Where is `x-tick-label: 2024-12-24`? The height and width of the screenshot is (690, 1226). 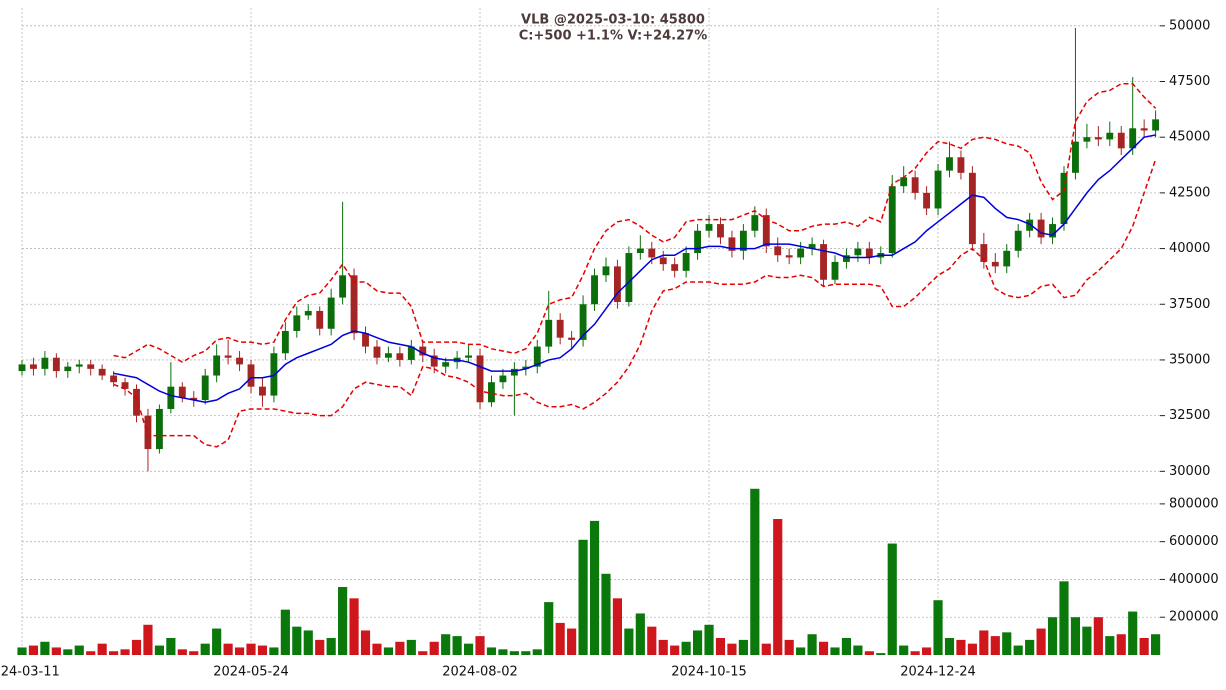 x-tick-label: 2024-12-24 is located at coordinates (938, 672).